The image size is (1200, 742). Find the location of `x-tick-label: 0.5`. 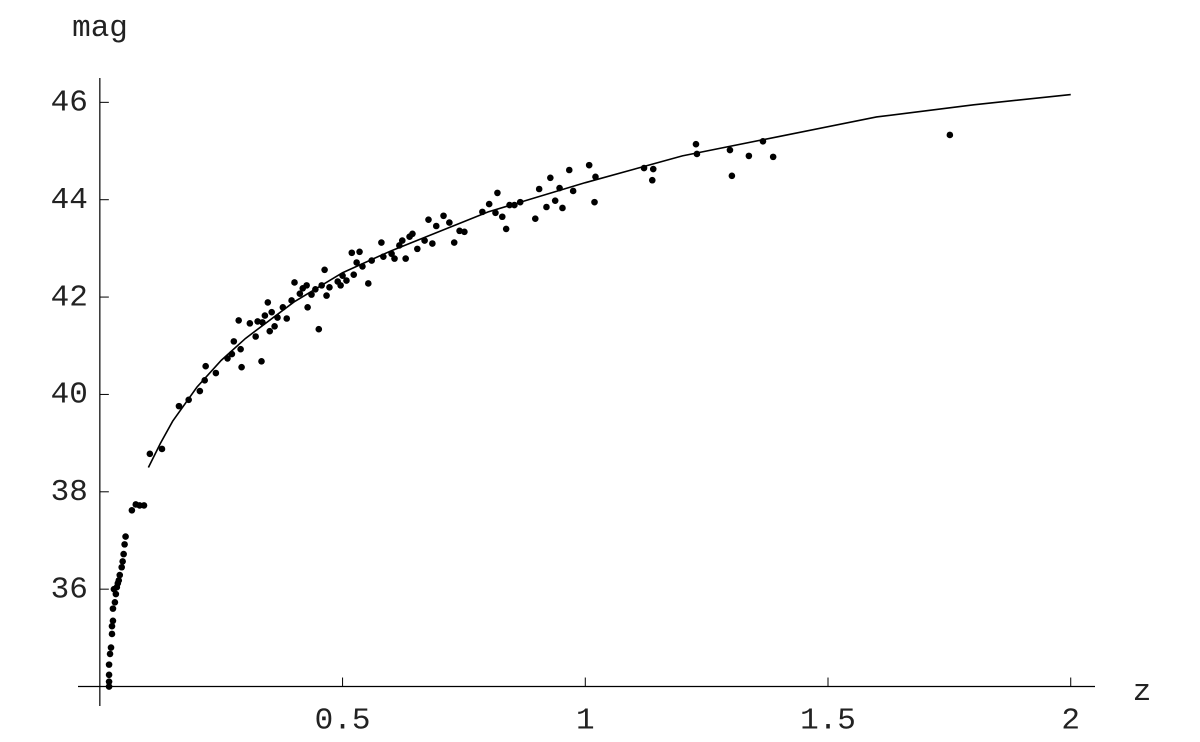

x-tick-label: 0.5 is located at coordinates (343, 721).